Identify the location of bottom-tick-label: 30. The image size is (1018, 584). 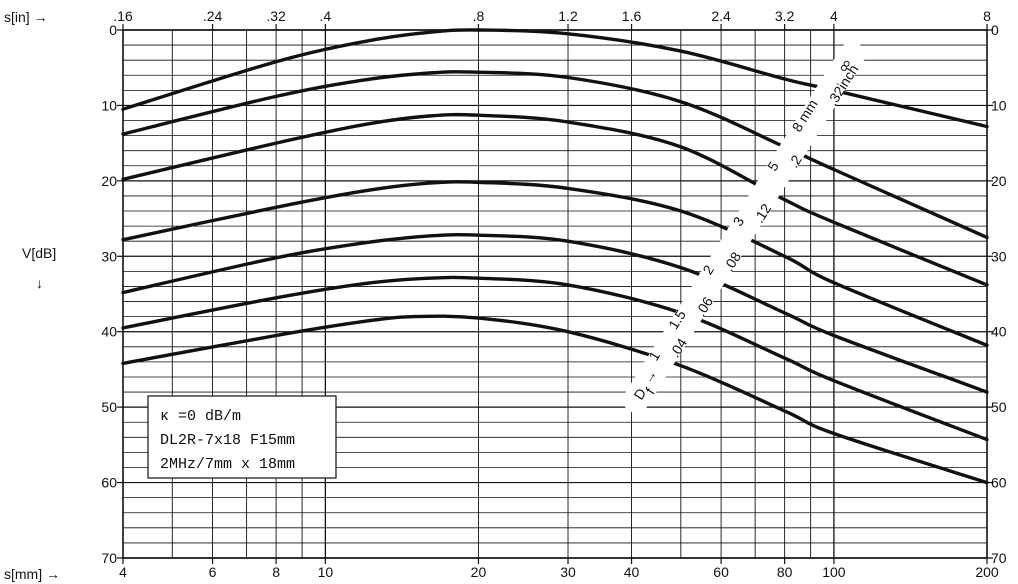
(568, 572).